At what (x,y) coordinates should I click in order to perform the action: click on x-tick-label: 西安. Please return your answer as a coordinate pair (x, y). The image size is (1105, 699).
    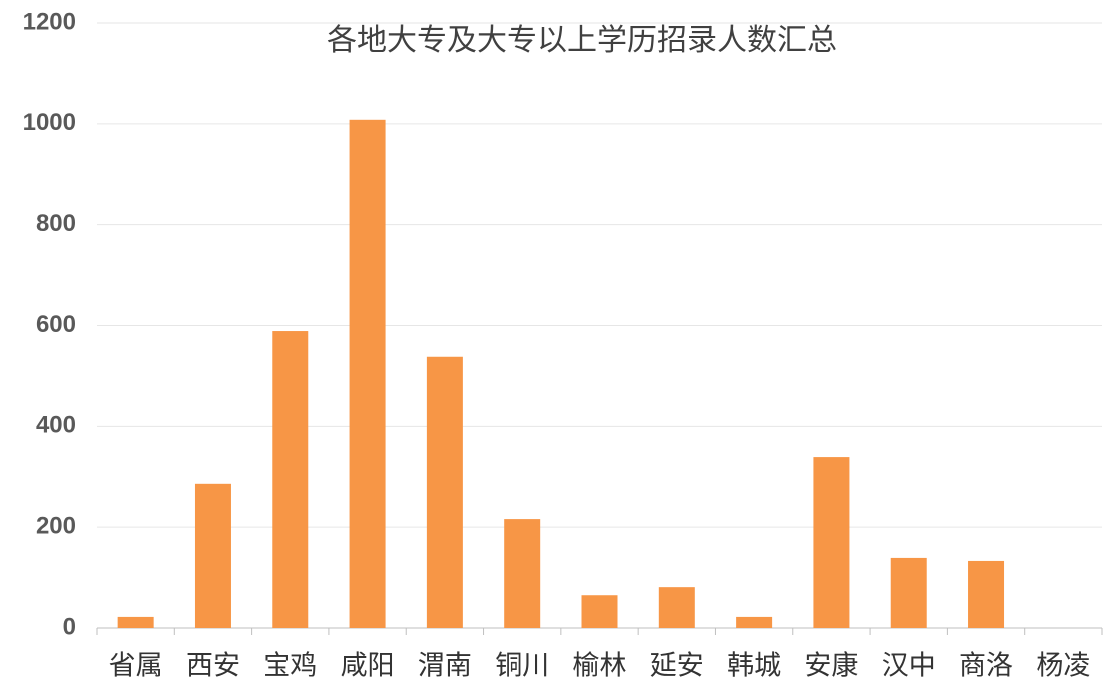
    Looking at the image, I should click on (213, 666).